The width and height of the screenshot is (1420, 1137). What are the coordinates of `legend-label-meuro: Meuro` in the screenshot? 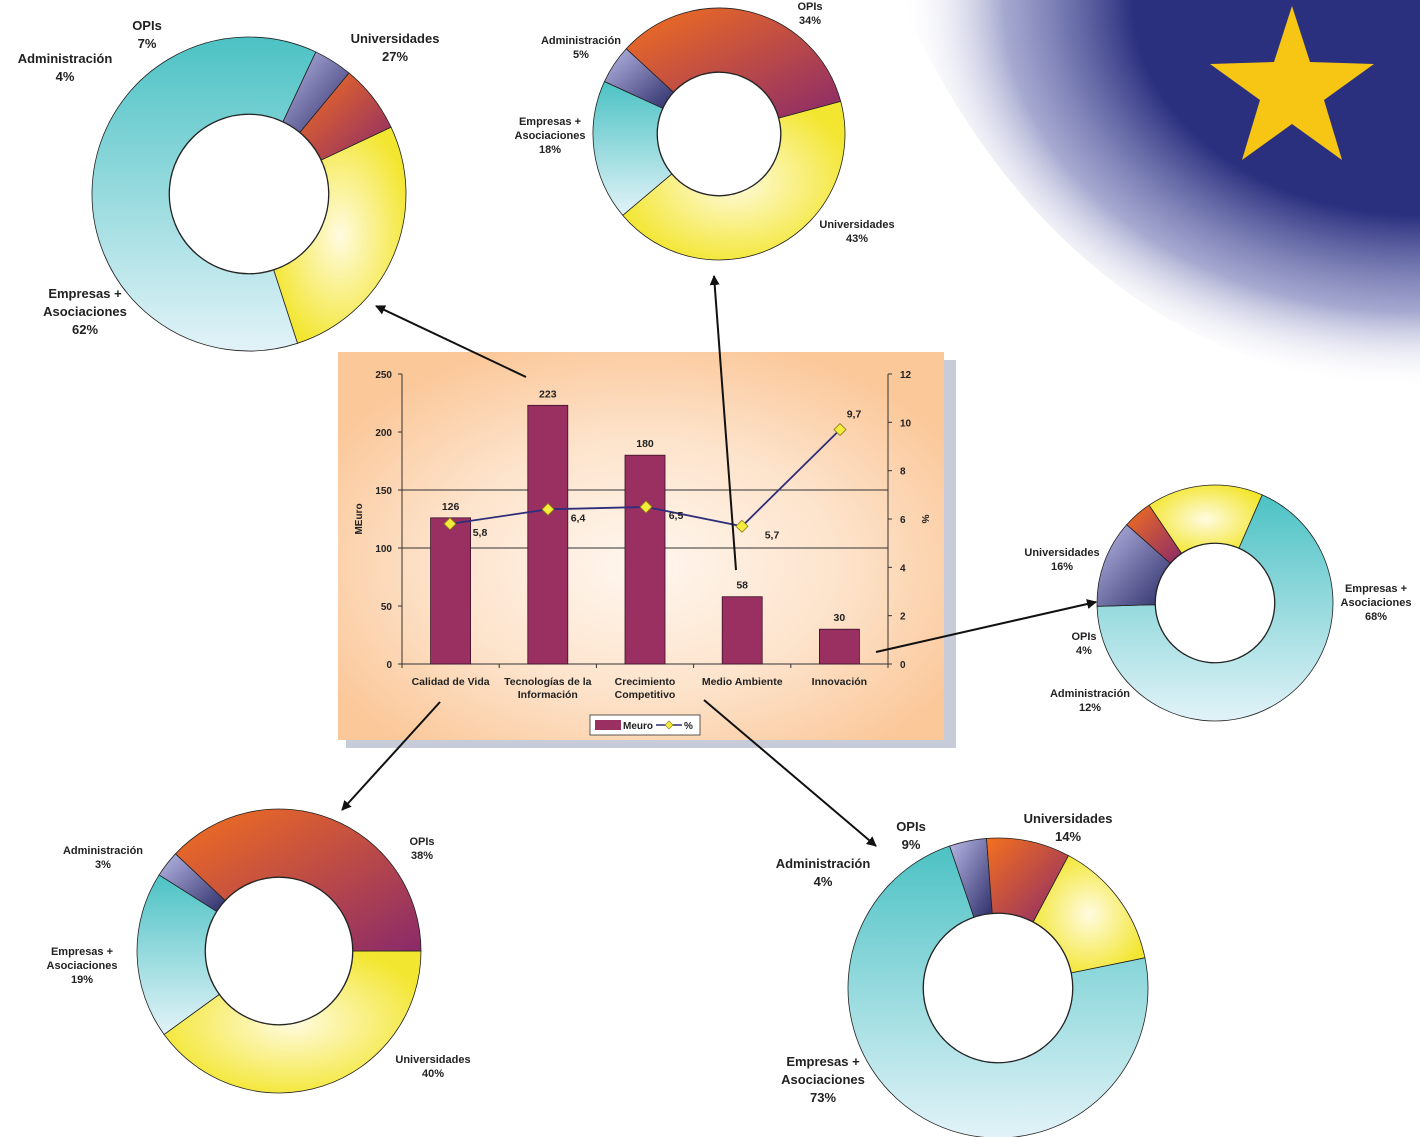 It's located at (638, 726).